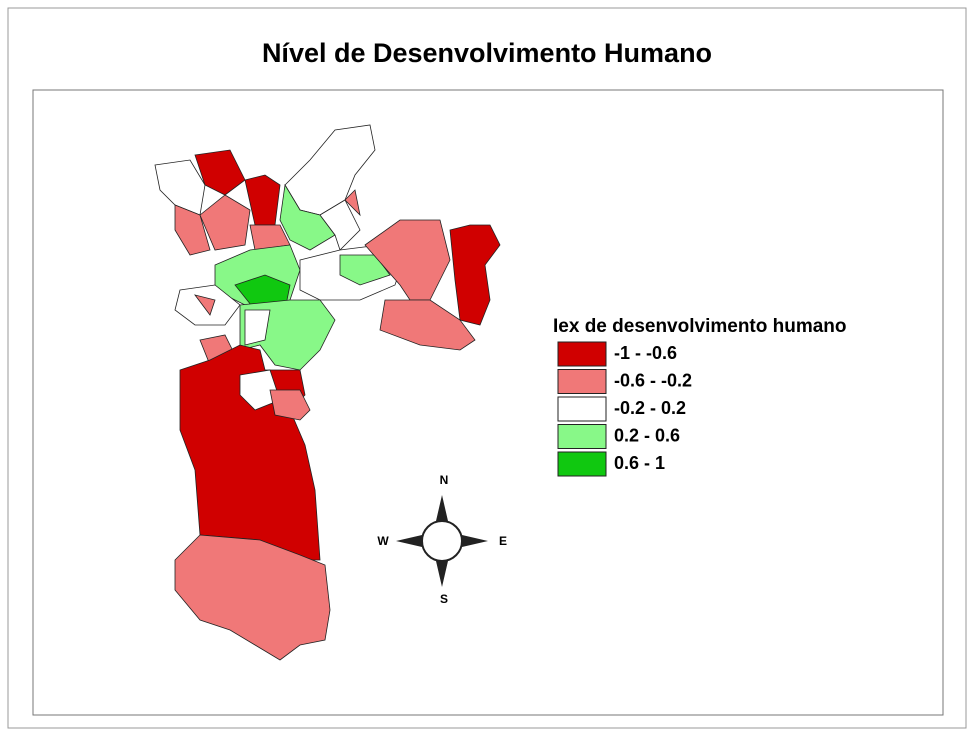  What do you see at coordinates (653, 380) in the screenshot?
I see `legend-label: -0.6 - -0.2` at bounding box center [653, 380].